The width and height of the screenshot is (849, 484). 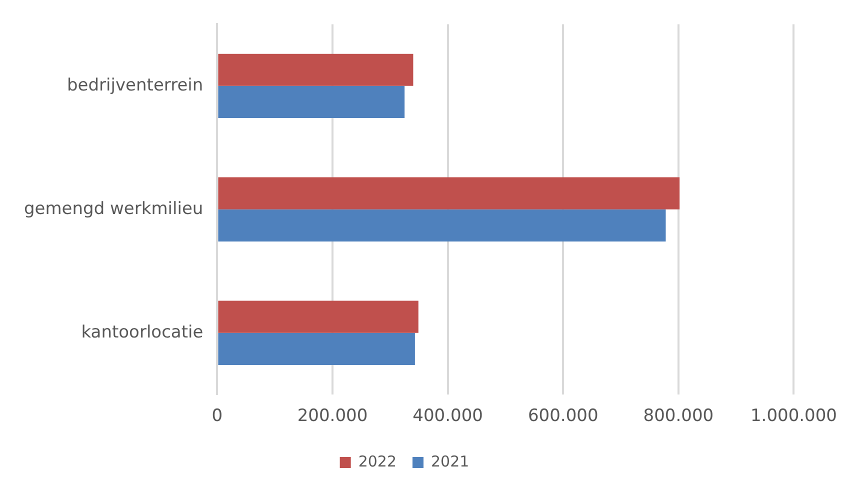 I want to click on legend-label: 2021, so click(x=450, y=461).